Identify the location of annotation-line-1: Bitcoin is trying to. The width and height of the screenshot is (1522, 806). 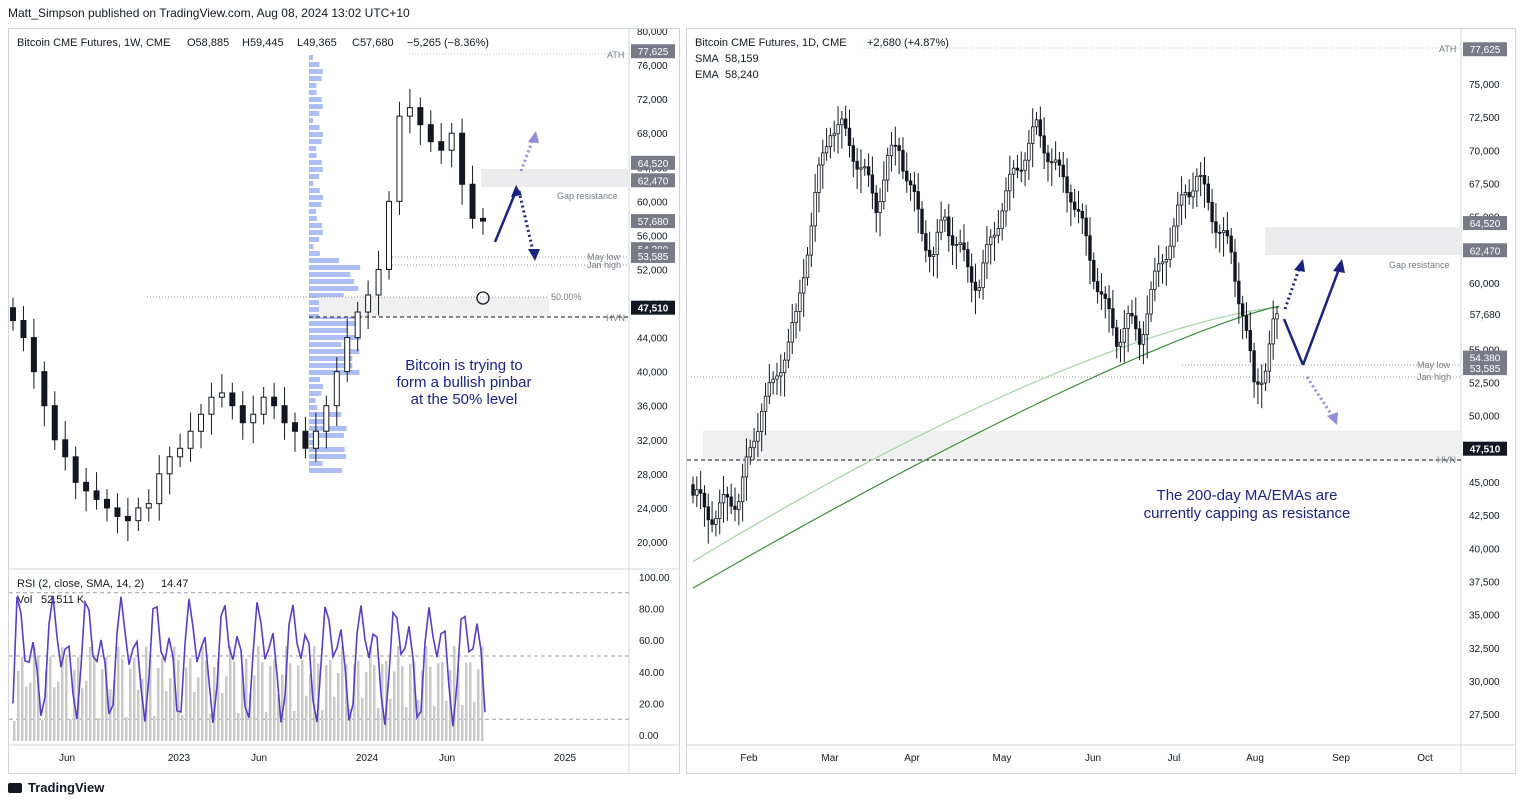
(464, 365).